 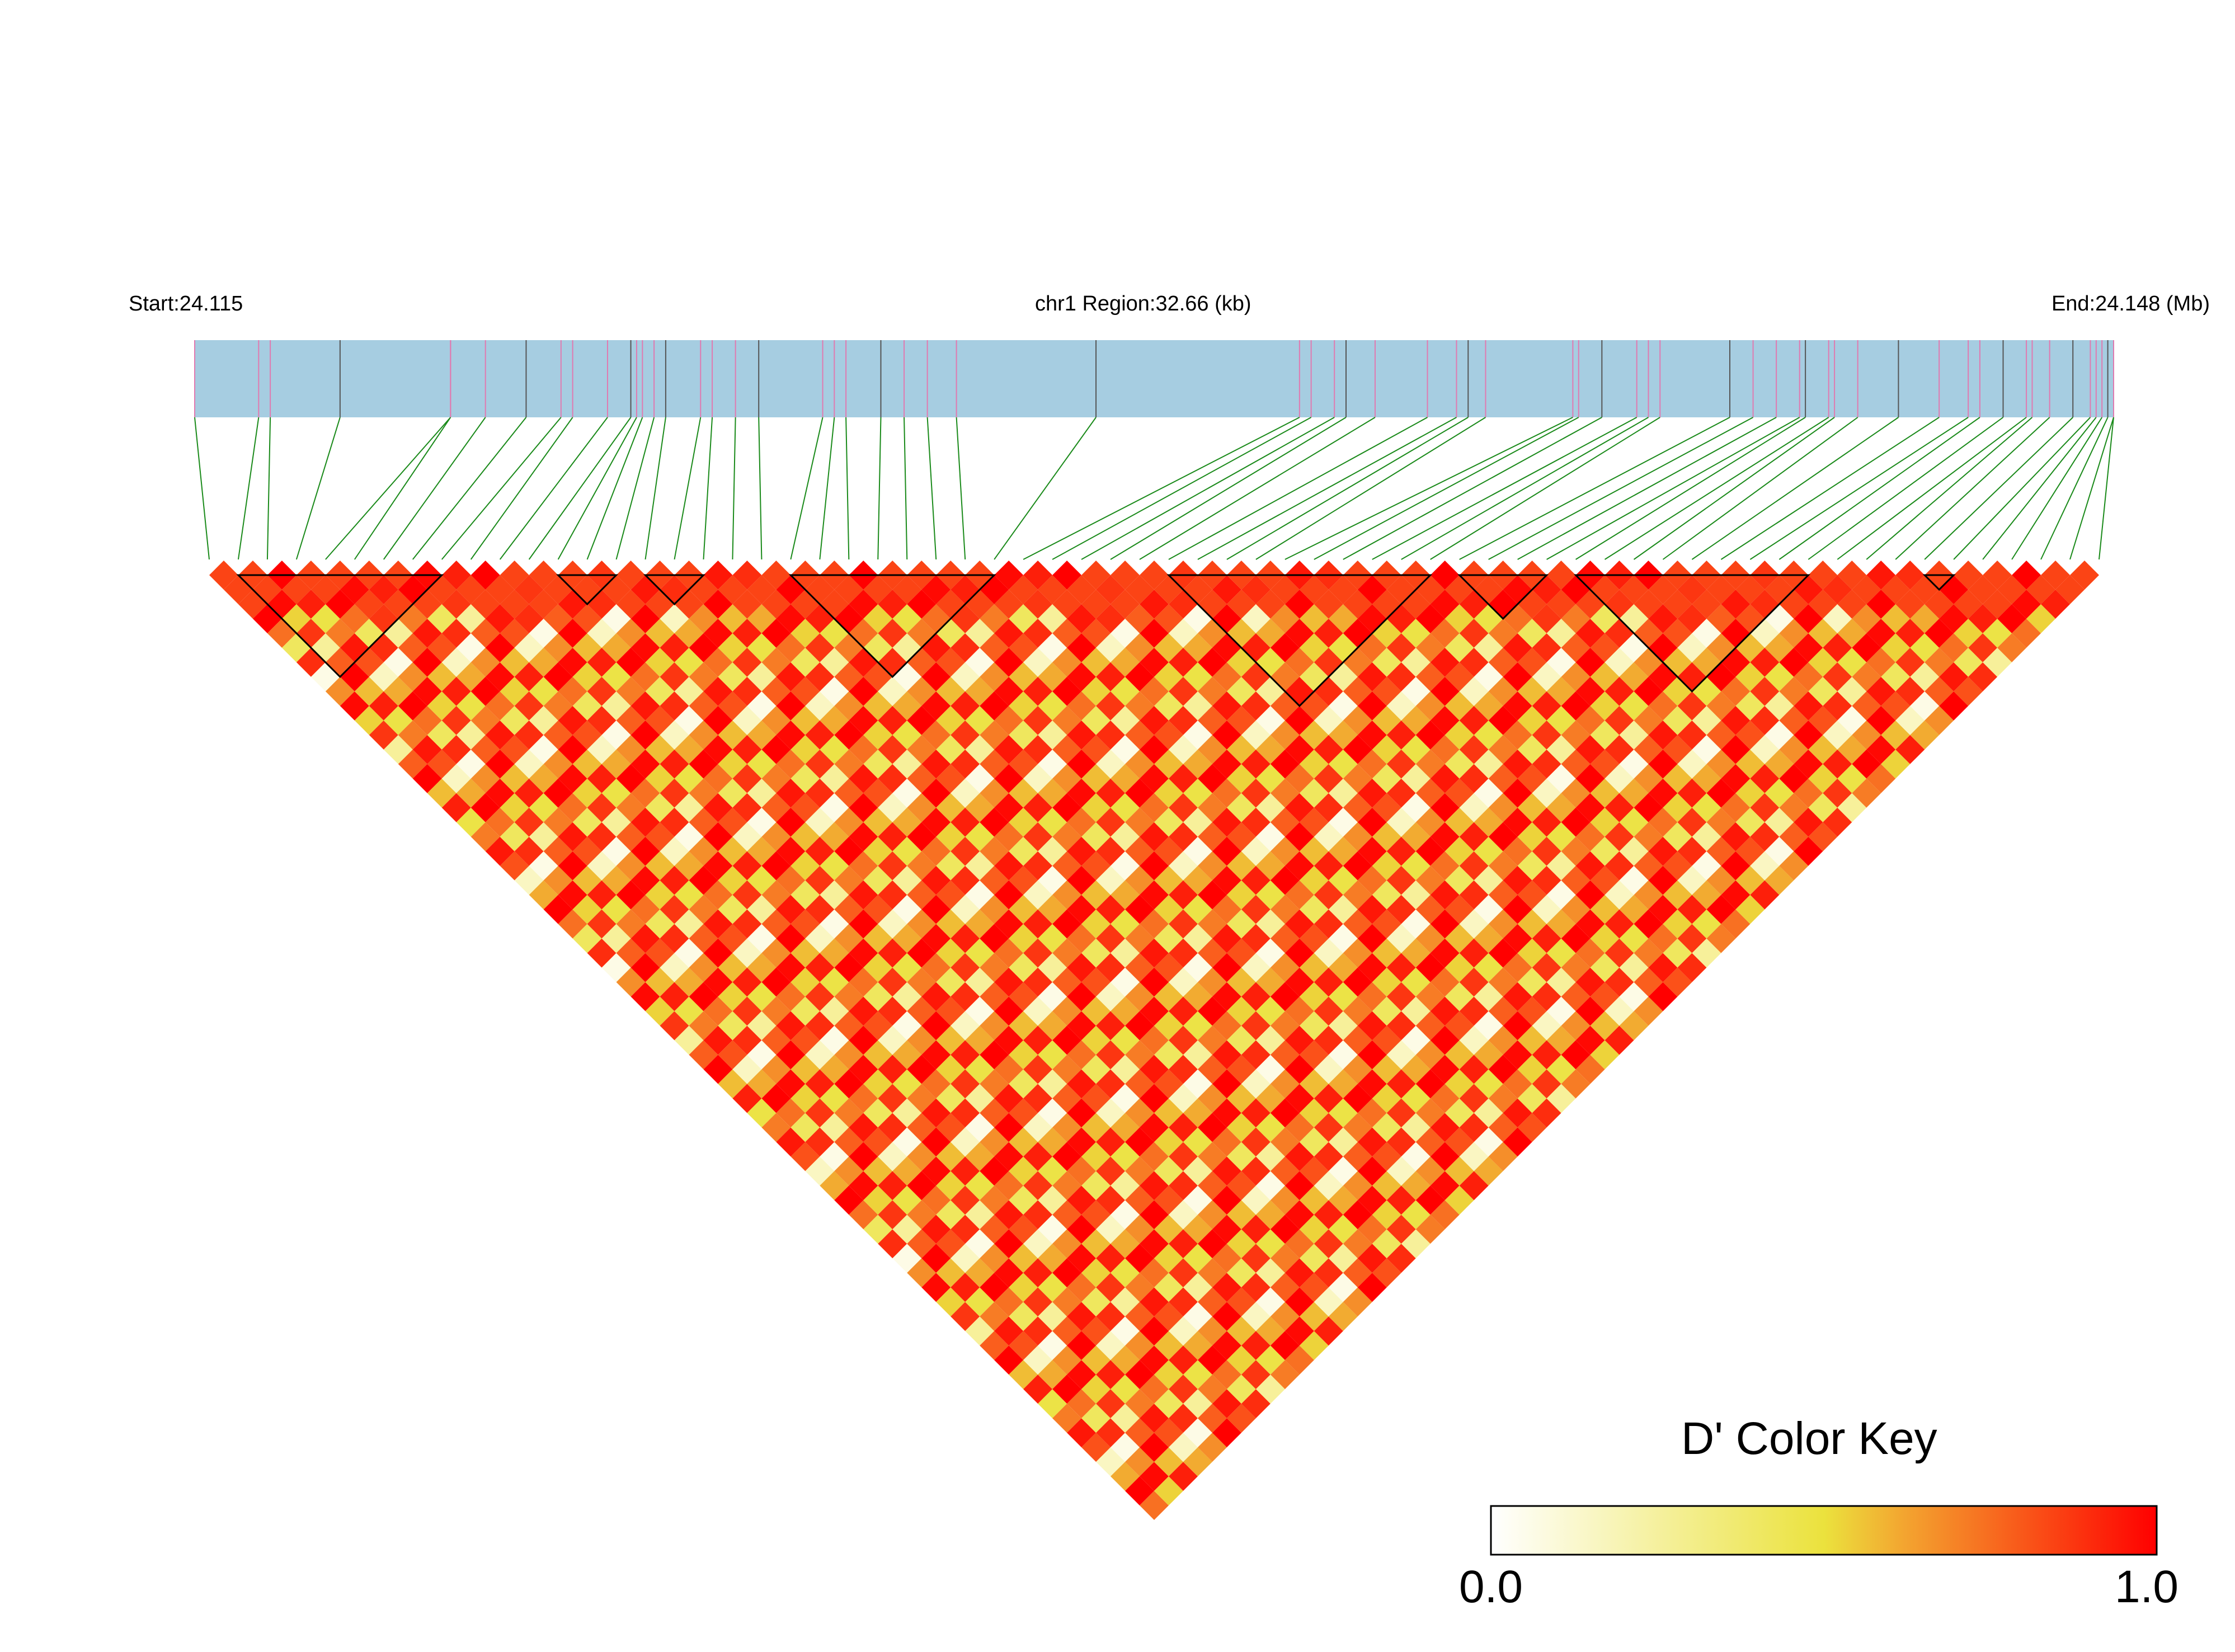 What do you see at coordinates (1143, 304) in the screenshot?
I see `region-size-label: chr1 Region:32.66 (kb)` at bounding box center [1143, 304].